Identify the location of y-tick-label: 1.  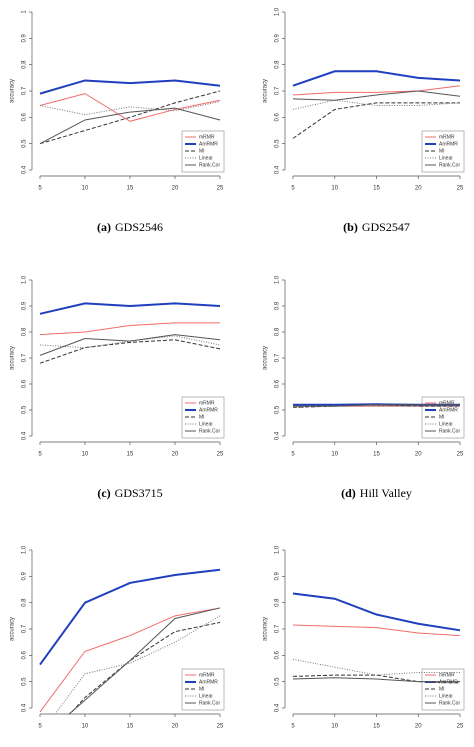
(25, 12).